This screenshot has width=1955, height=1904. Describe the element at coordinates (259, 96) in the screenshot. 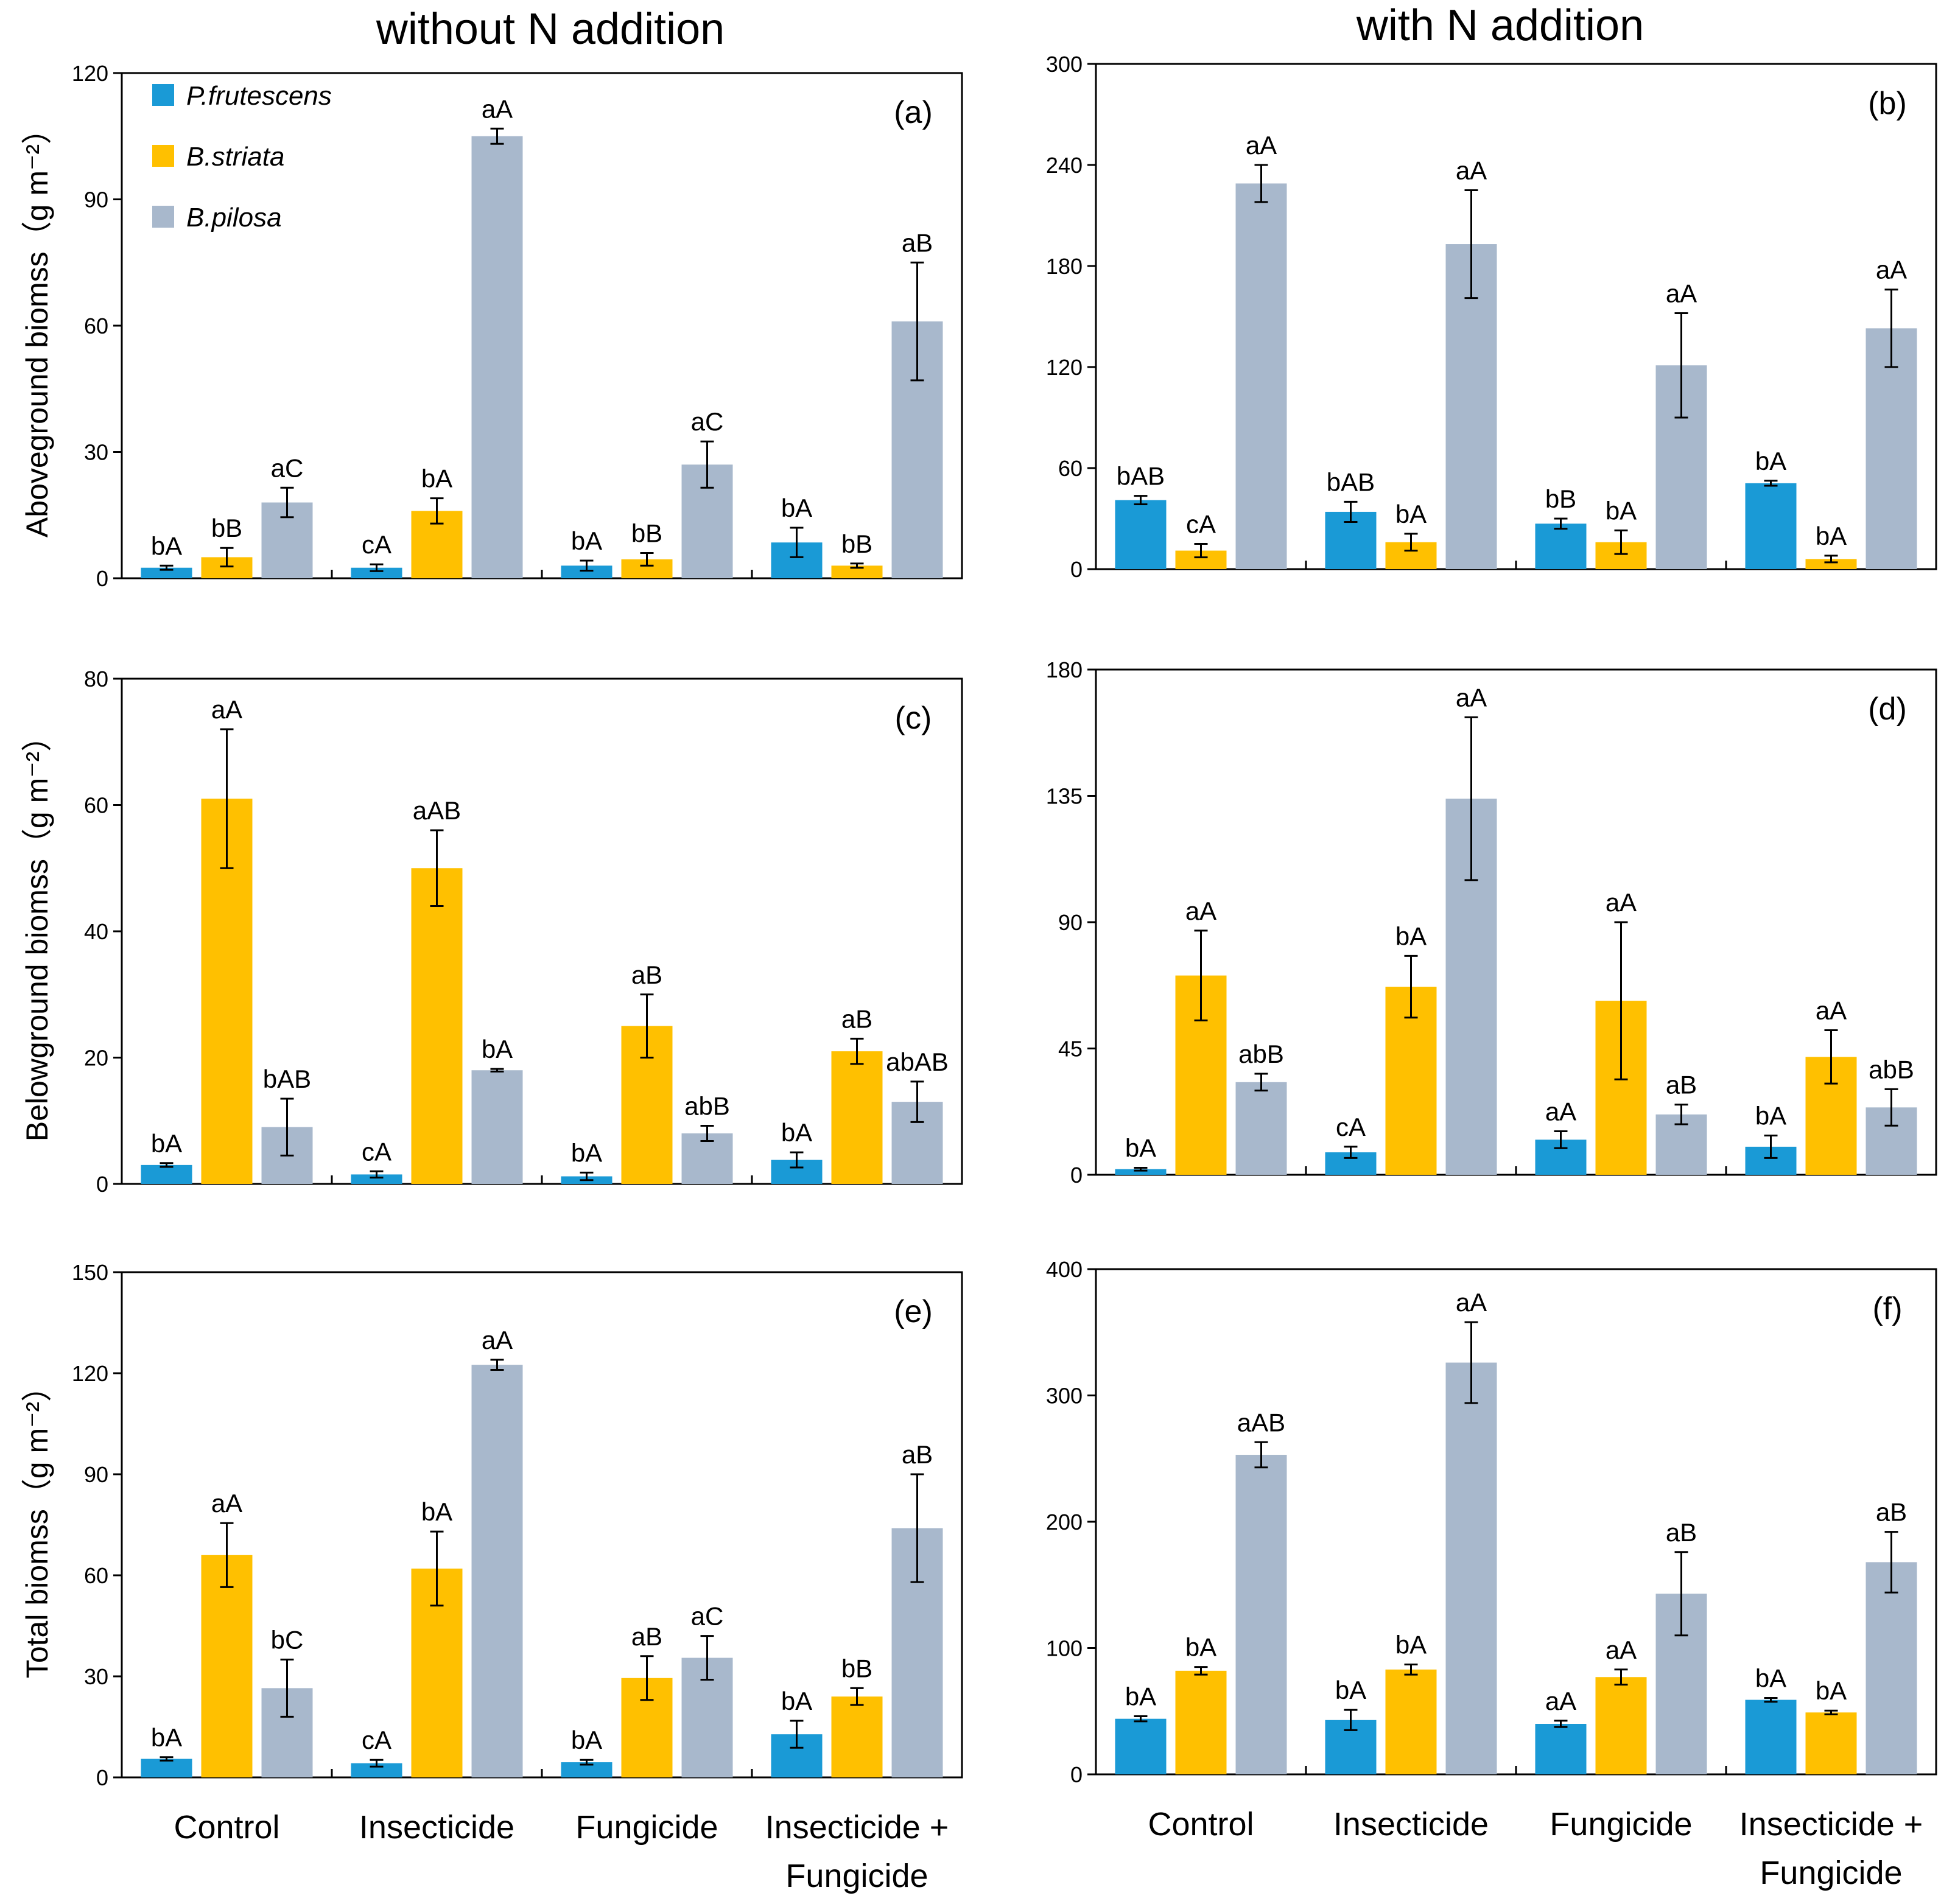

I see `legend-label: P.frutescens` at that location.